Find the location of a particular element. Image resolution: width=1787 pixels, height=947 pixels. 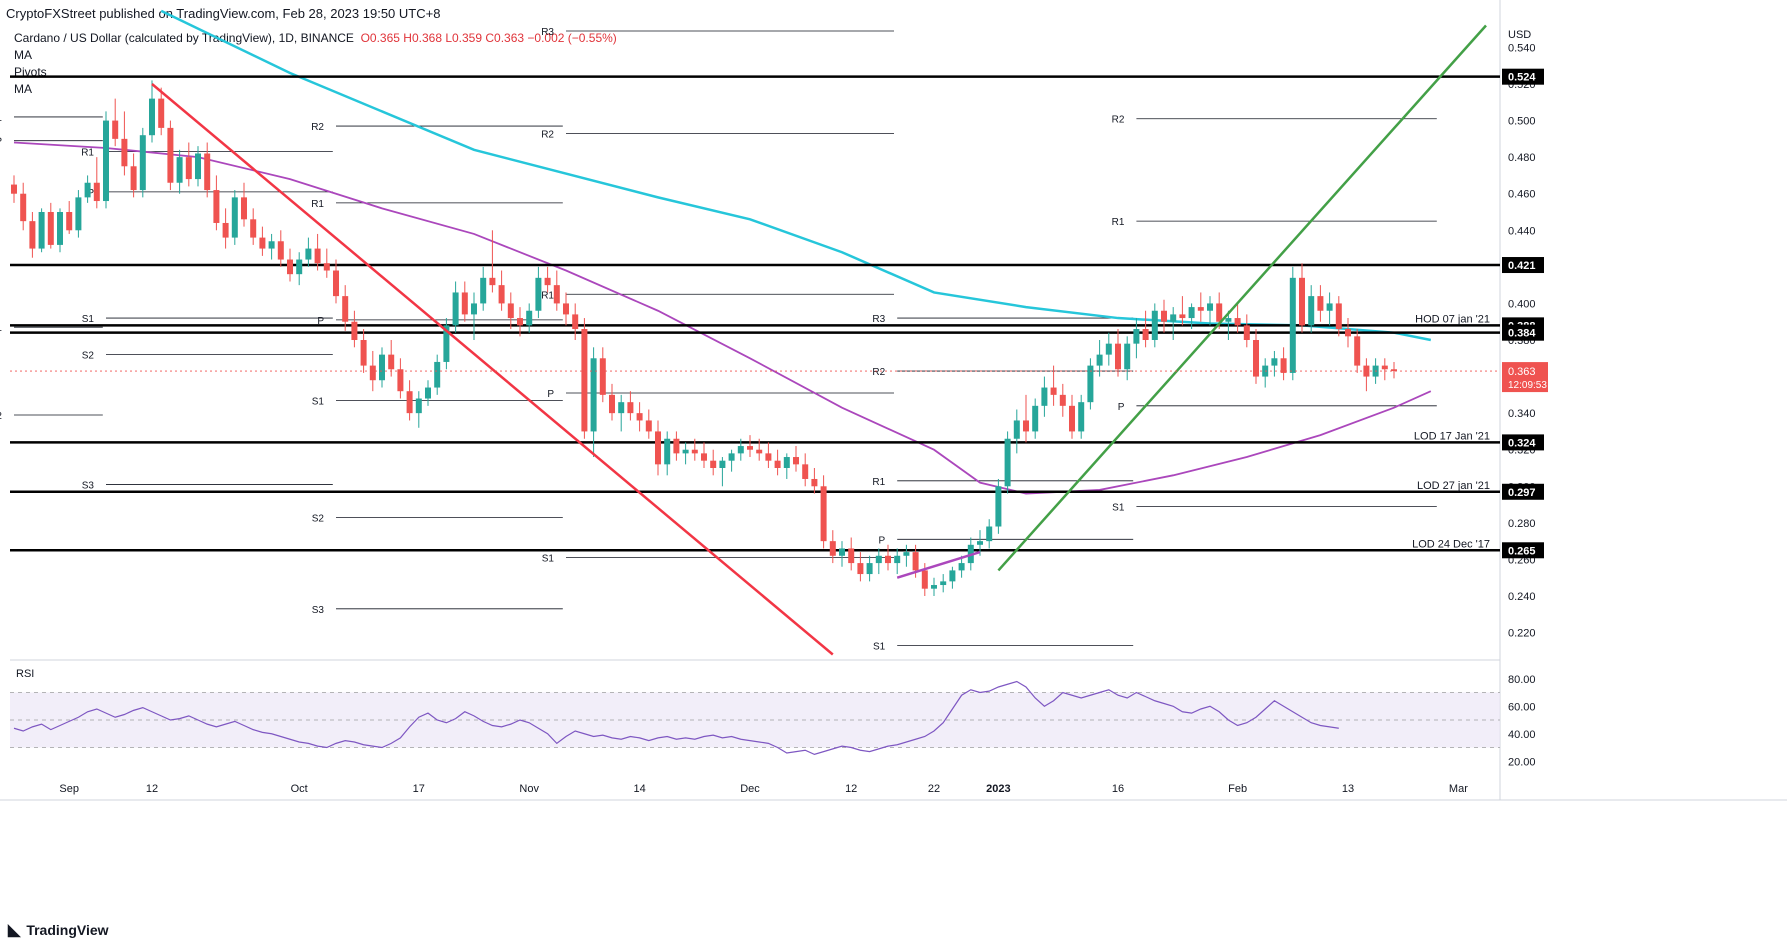

pivot-label-Oct-R1: R1 is located at coordinates (87, 153).